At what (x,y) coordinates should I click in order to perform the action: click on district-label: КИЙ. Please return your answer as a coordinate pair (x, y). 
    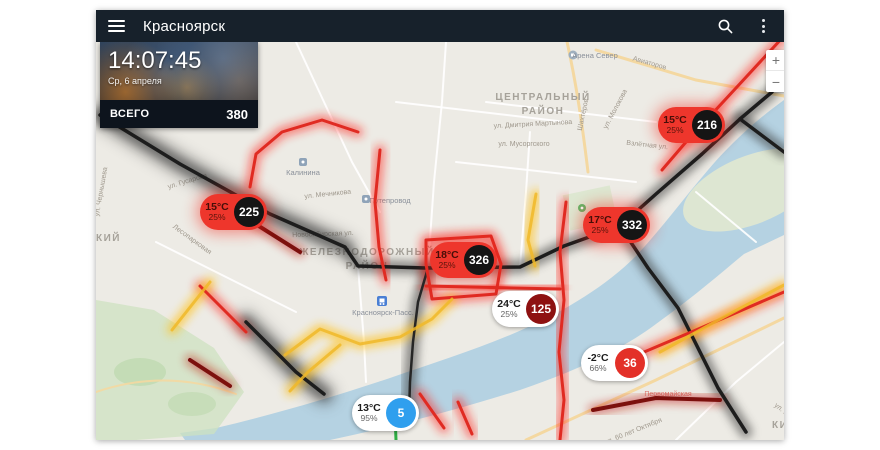
    Looking at the image, I should click on (108, 237).